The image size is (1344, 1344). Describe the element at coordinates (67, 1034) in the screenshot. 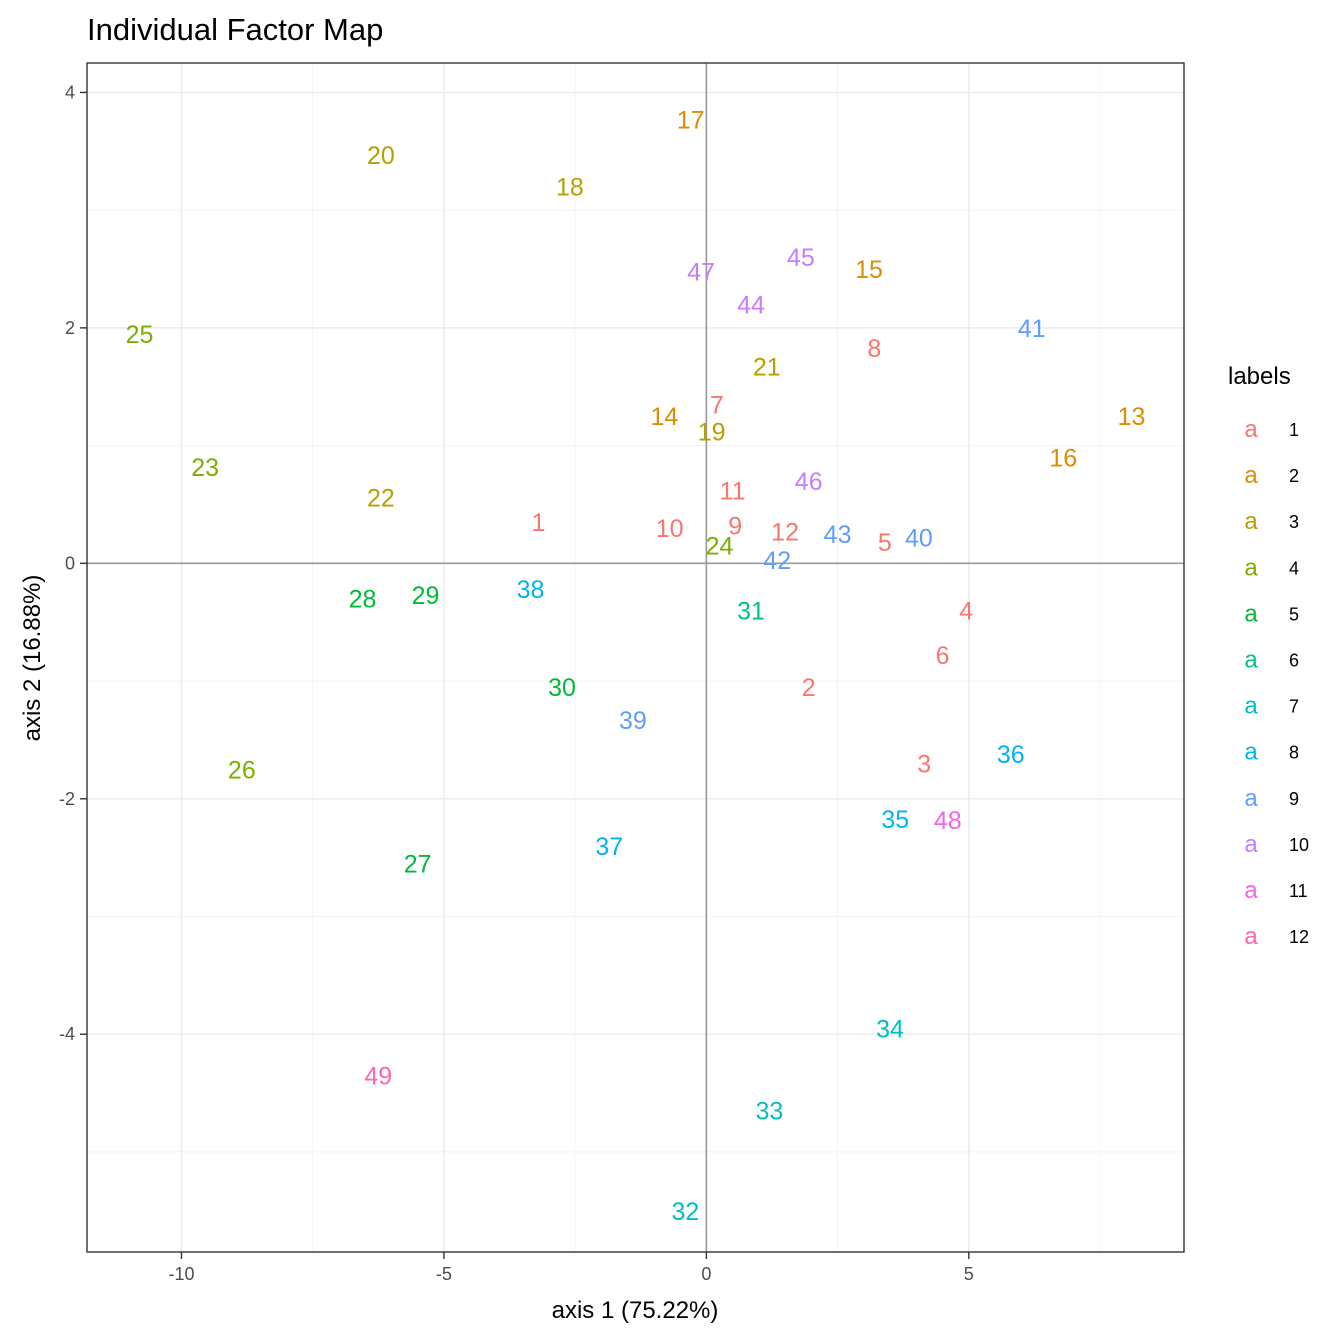

I see `y-tick-label: -4` at that location.